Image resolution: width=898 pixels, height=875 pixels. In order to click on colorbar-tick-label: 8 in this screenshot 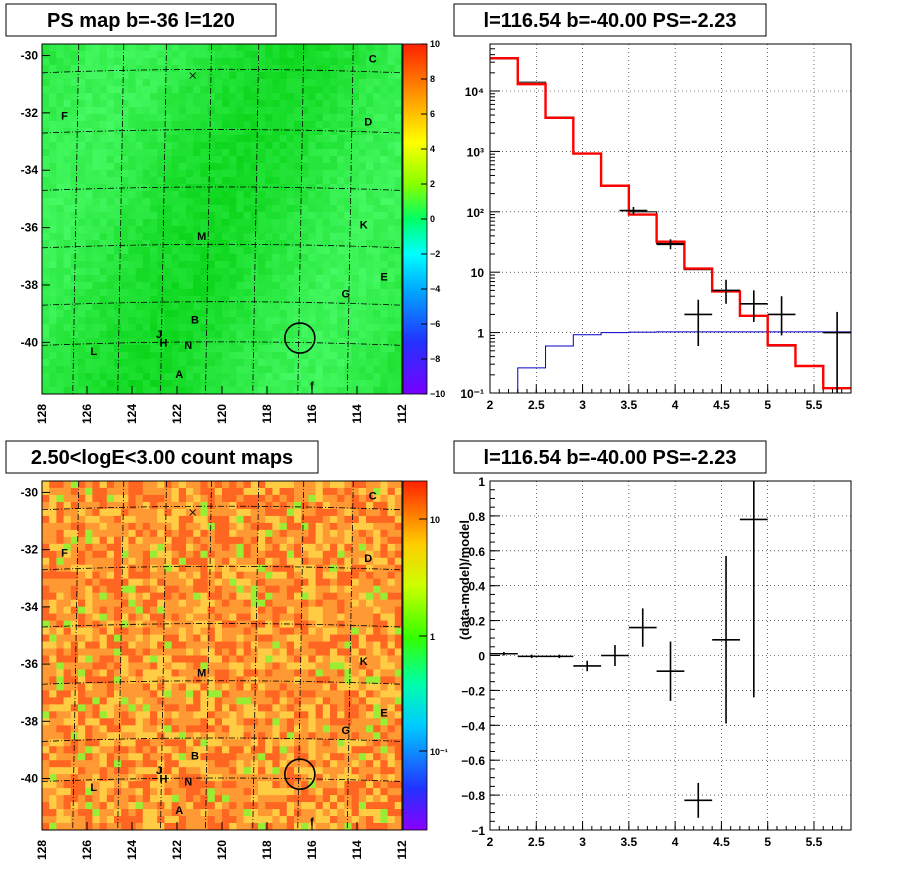, I will do `click(432, 79)`.